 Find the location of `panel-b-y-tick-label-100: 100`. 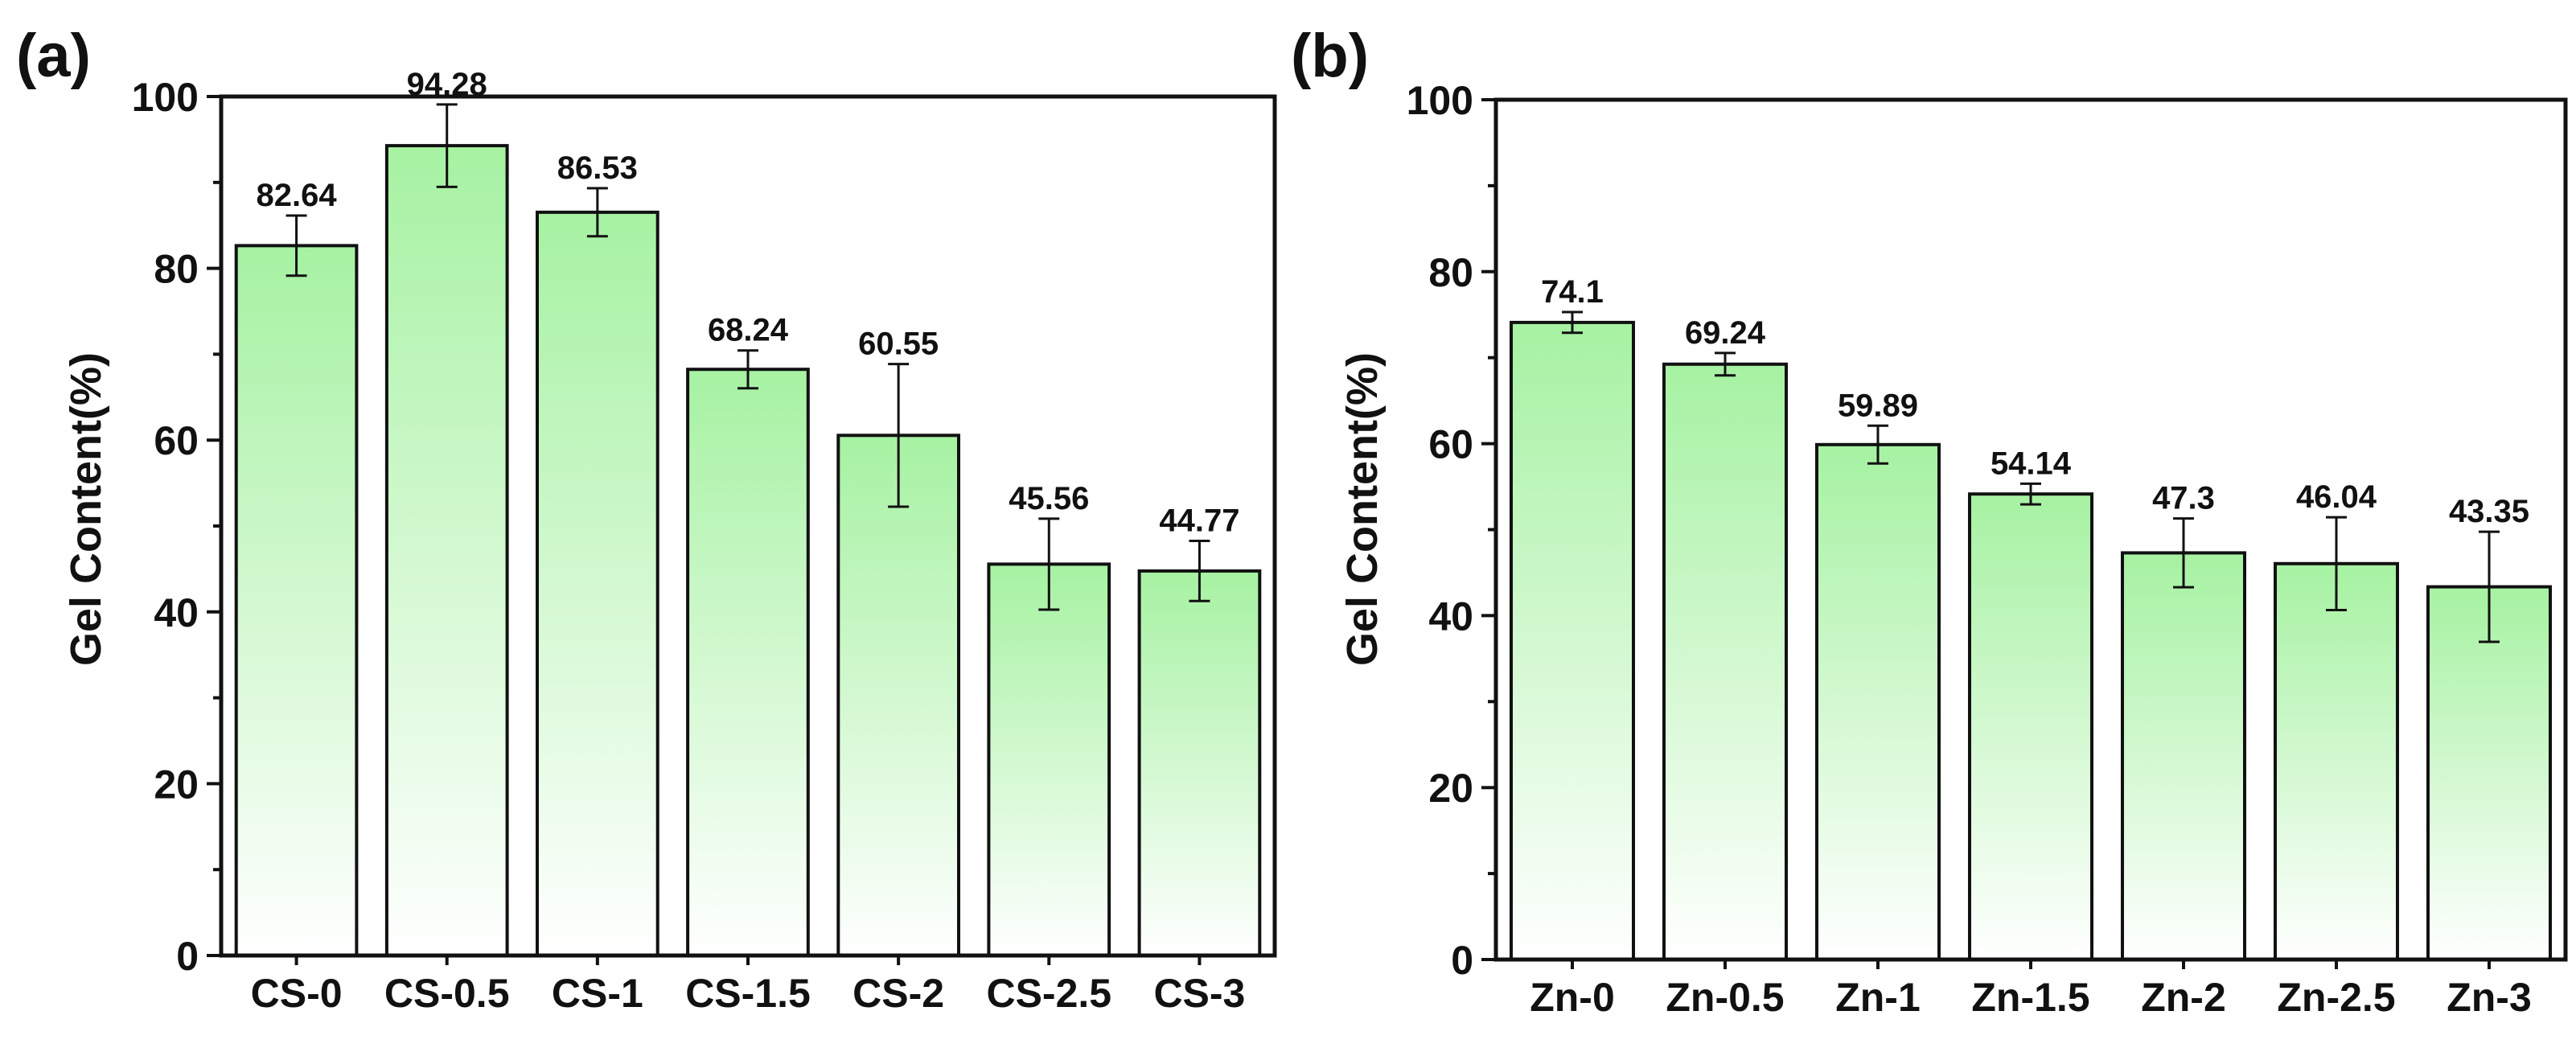

panel-b-y-tick-label-100: 100 is located at coordinates (1440, 100).